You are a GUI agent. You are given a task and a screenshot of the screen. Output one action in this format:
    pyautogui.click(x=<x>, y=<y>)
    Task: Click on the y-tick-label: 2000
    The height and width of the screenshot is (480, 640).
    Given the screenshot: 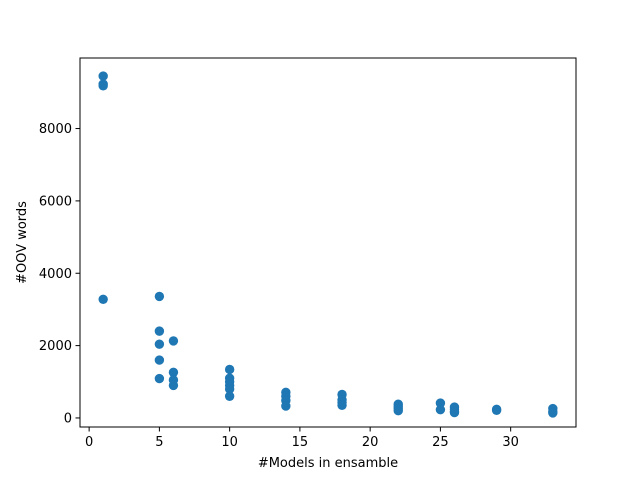 What is the action you would take?
    pyautogui.click(x=55, y=346)
    